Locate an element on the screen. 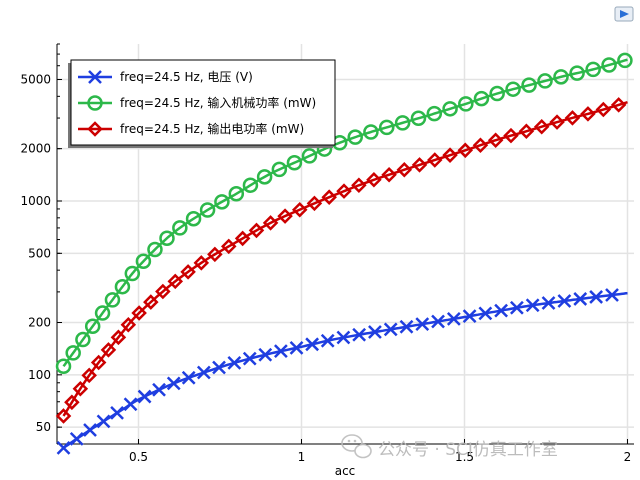 The image size is (640, 480). legend-label: freq=24.5 Hz, 输入机械功率 (mW) is located at coordinates (218, 102).